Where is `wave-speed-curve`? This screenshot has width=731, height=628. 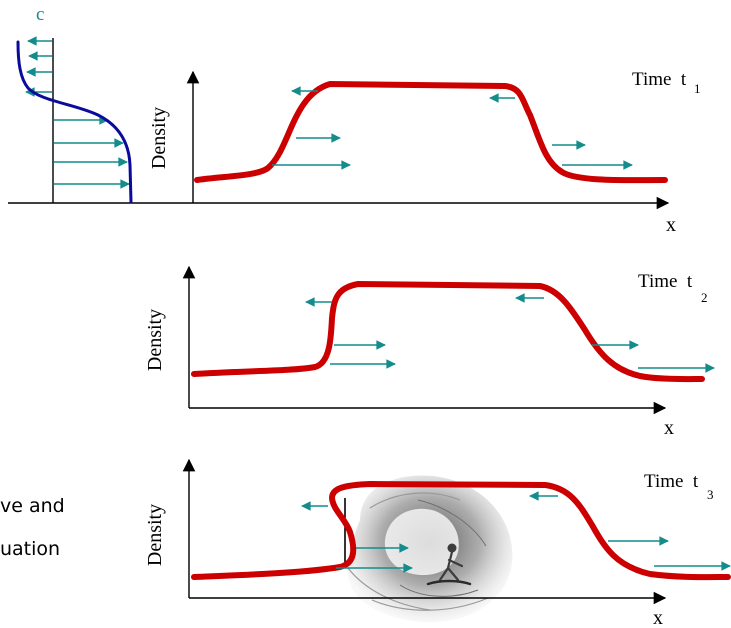
wave-speed-curve is located at coordinates (74, 122).